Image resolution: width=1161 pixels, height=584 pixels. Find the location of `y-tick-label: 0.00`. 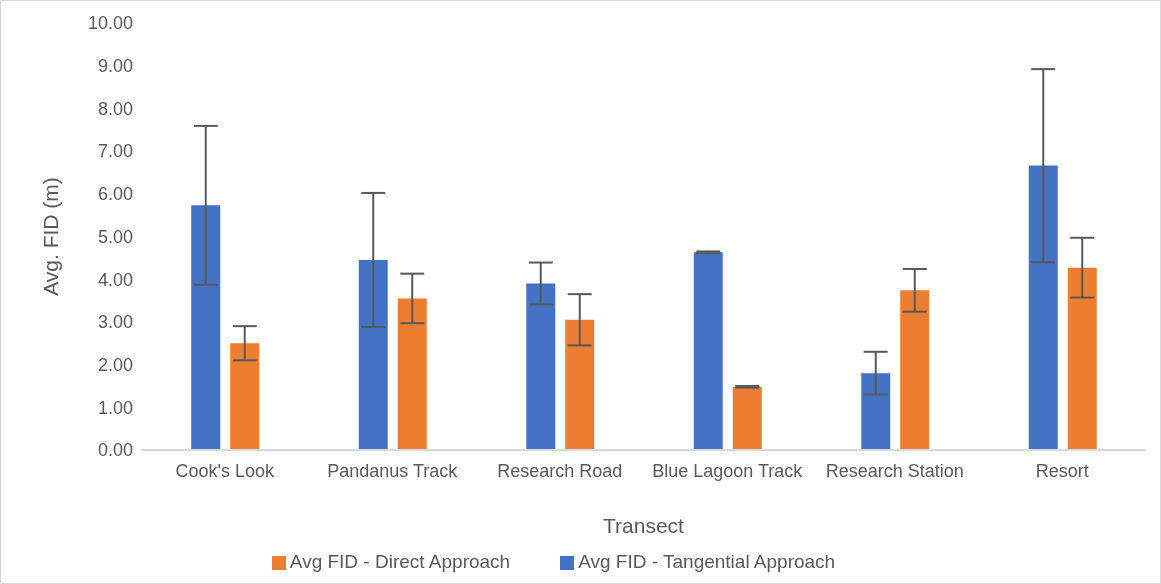

y-tick-label: 0.00 is located at coordinates (115, 450).